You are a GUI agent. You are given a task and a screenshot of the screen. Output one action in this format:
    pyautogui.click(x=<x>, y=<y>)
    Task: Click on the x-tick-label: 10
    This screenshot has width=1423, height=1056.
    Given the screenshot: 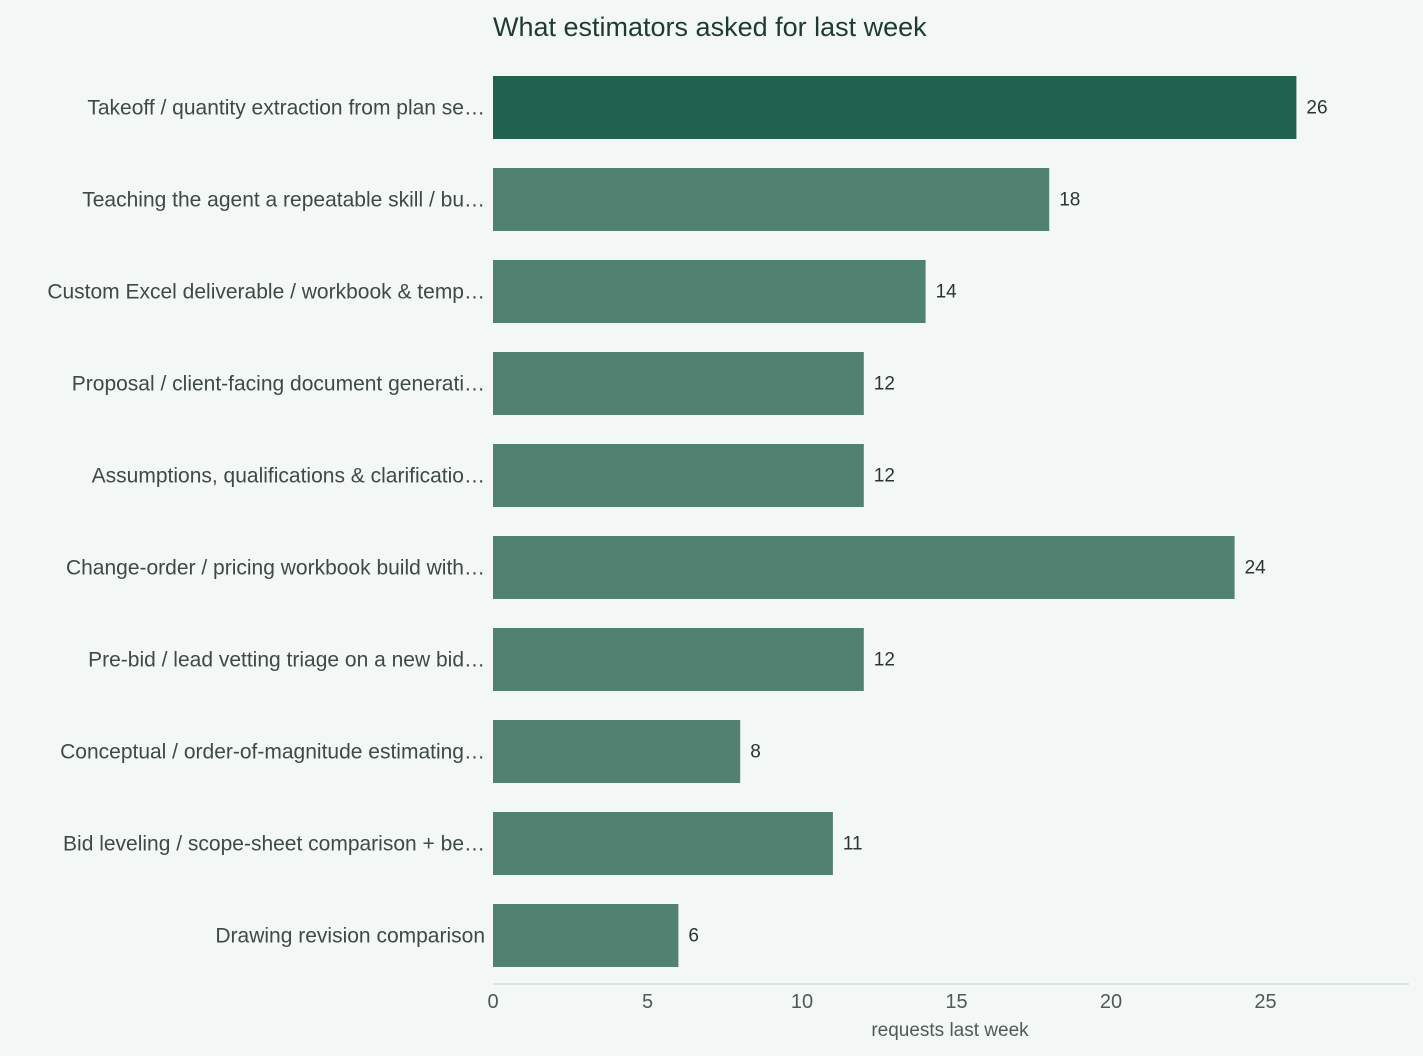 What is the action you would take?
    pyautogui.click(x=802, y=1002)
    